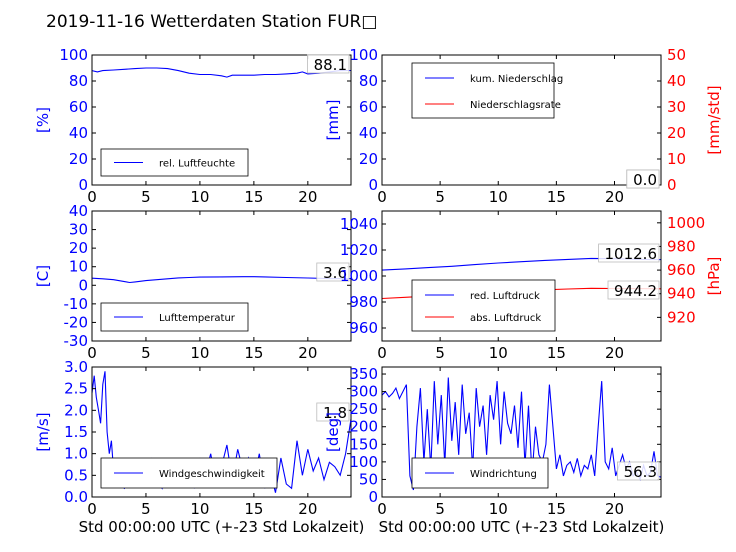  I want to click on legend-wind_speed: Windgeschwindigkeit, so click(189, 473).